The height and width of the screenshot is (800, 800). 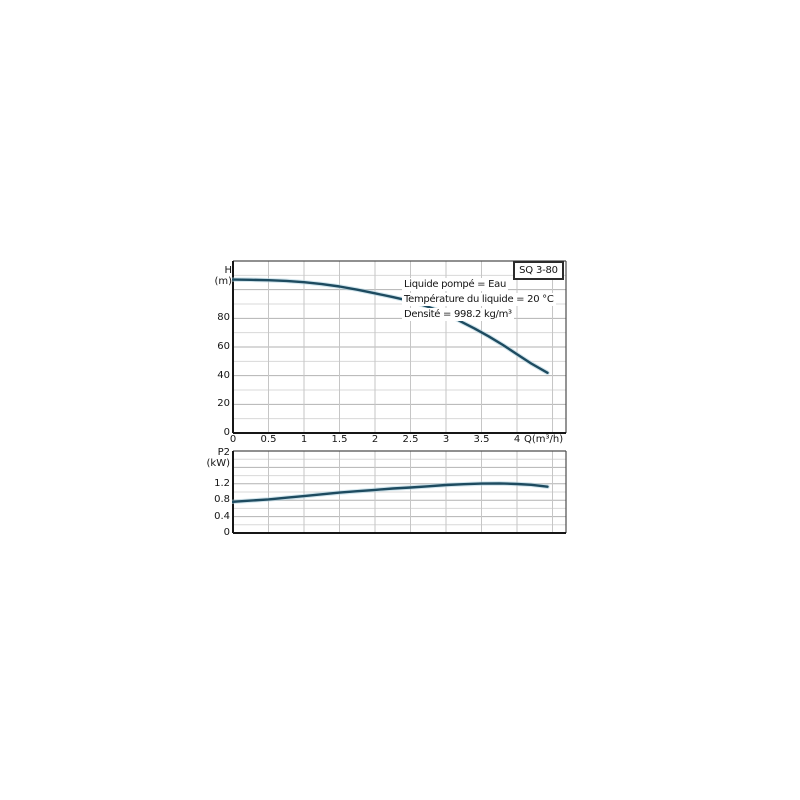 What do you see at coordinates (218, 463) in the screenshot?
I see `p2-axis-unit-label: (kW)` at bounding box center [218, 463].